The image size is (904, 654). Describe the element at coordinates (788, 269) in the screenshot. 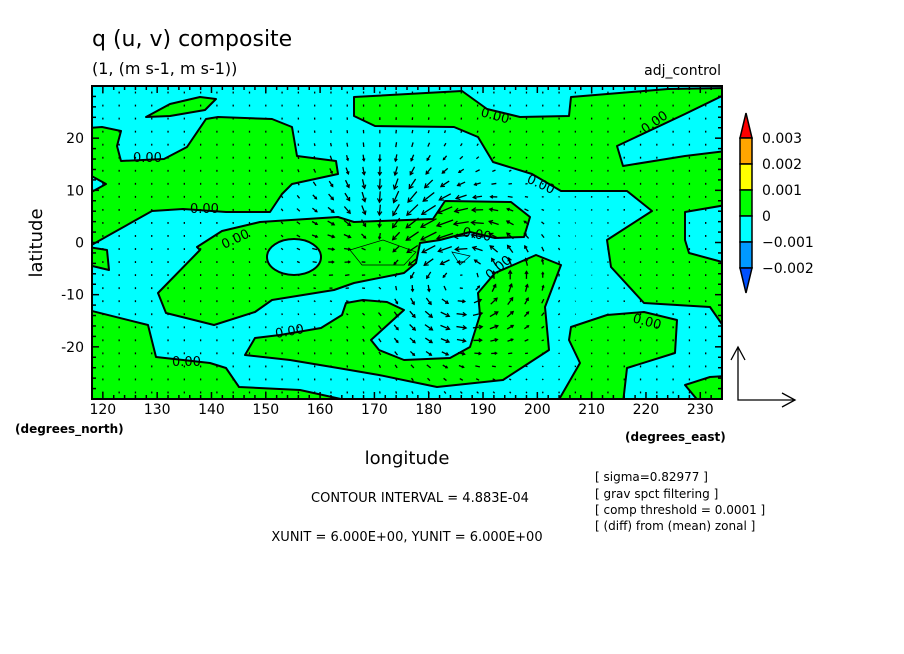

I see `colorbar-label: −0.002` at that location.